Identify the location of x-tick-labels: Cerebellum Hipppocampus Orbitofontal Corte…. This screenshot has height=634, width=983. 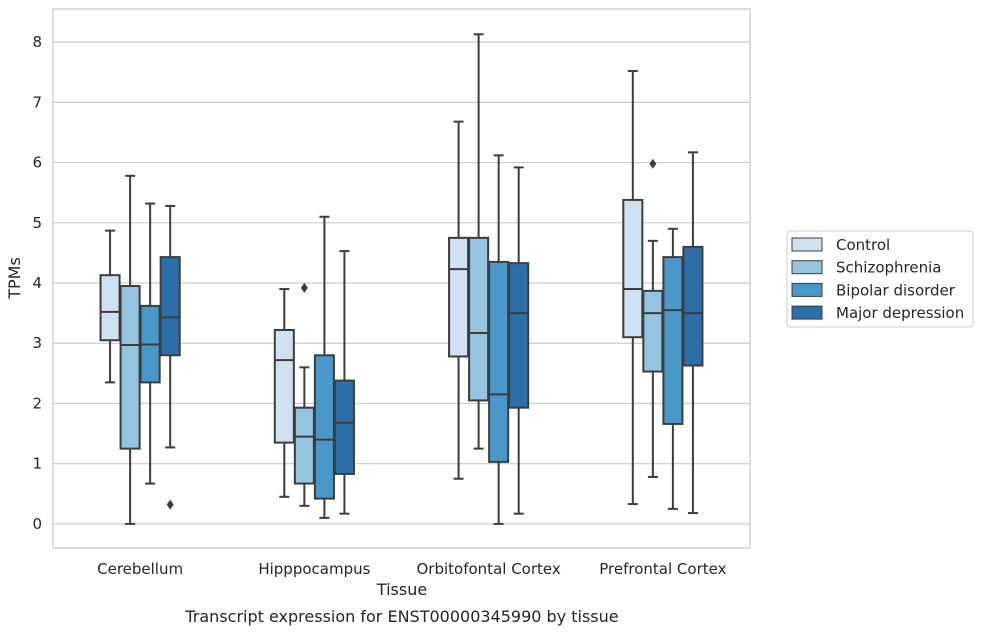
(411, 569).